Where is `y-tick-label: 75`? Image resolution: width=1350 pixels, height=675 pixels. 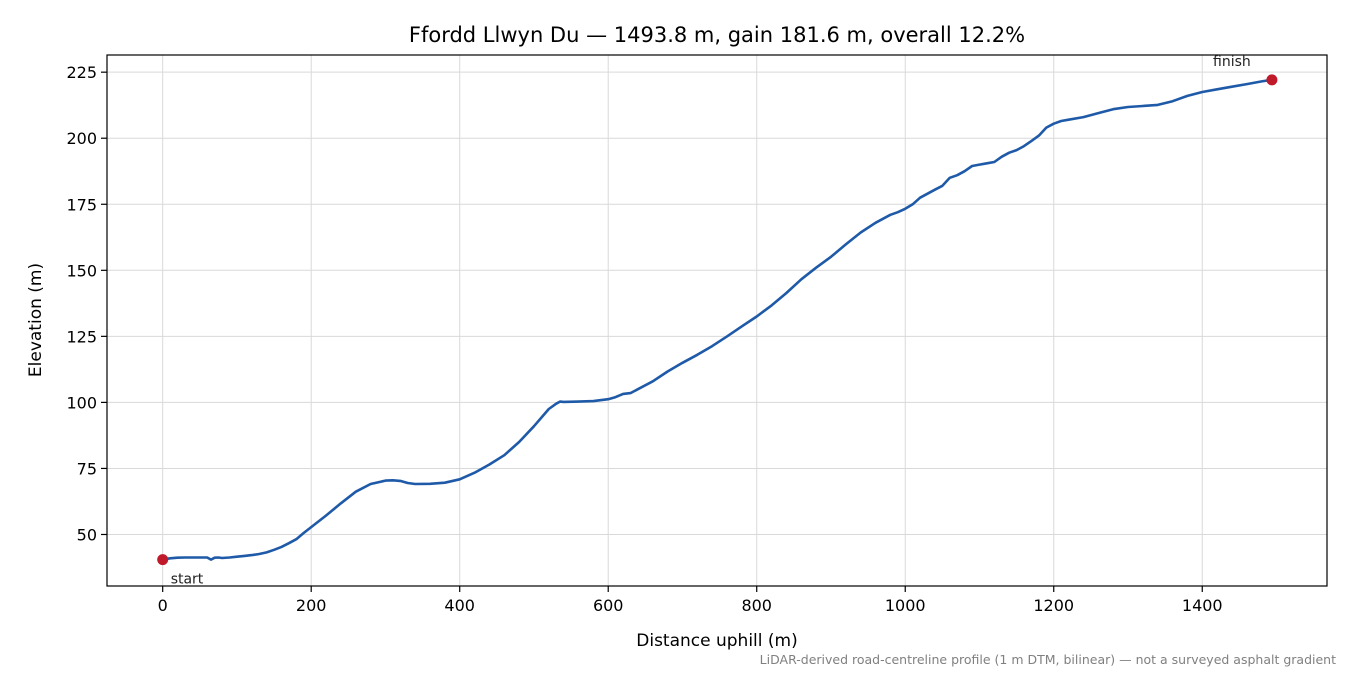
y-tick-label: 75 is located at coordinates (87, 468).